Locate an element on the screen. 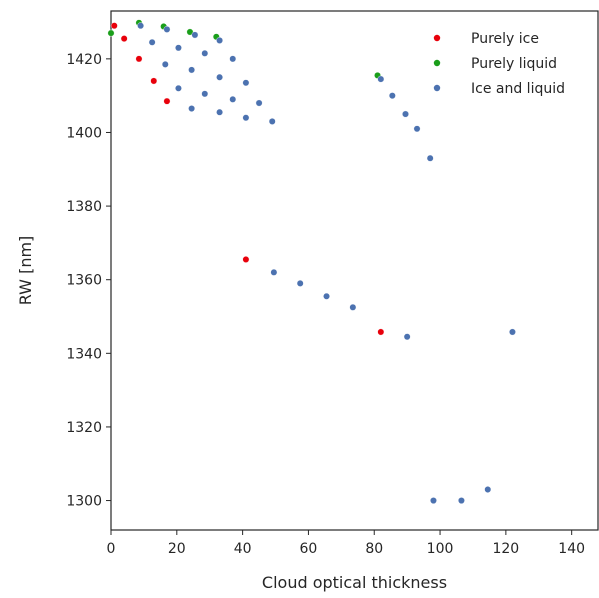 Image resolution: width=599 pixels, height=598 pixels. y-tick-label: 1300 is located at coordinates (84, 502).